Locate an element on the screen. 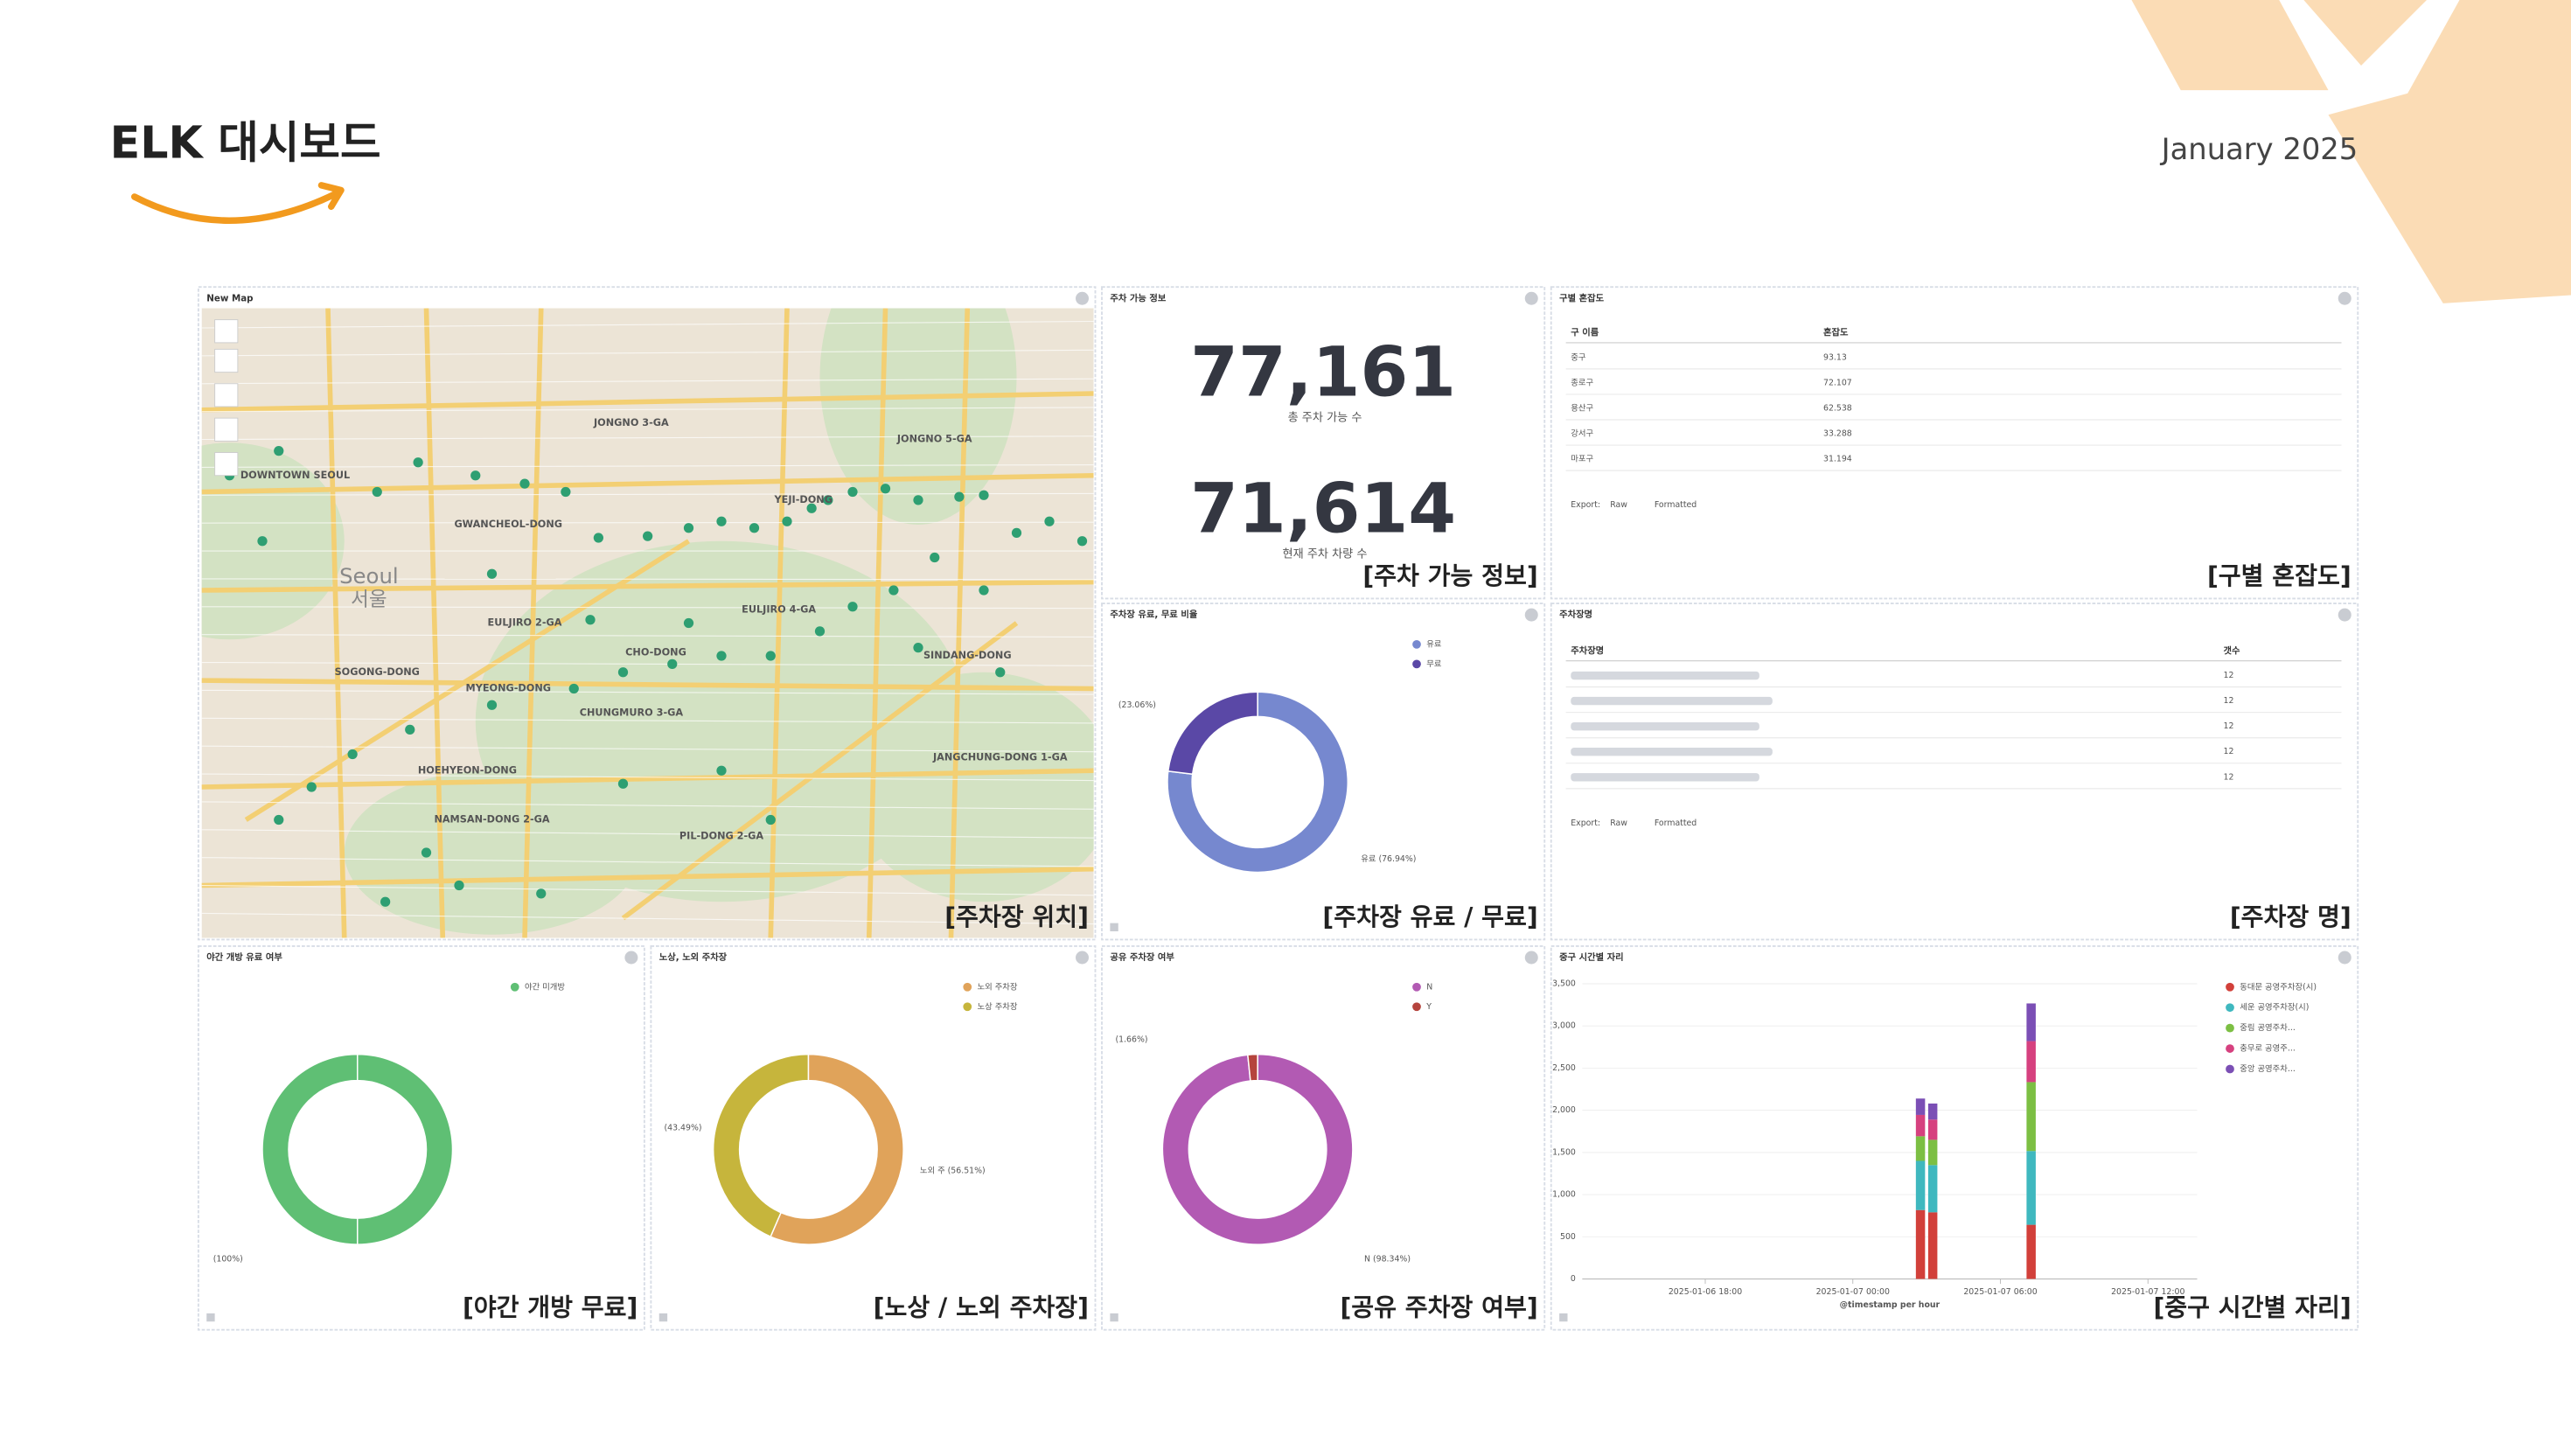 This screenshot has height=1456, width=2571. table-header: 갯수 is located at coordinates (2232, 650).